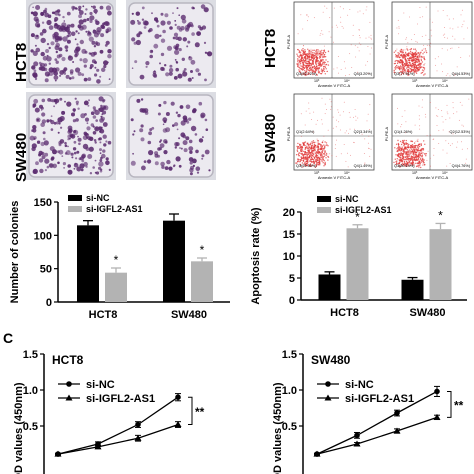  Describe the element at coordinates (171, 136) in the screenshot. I see `plate-sw480-sil` at that location.